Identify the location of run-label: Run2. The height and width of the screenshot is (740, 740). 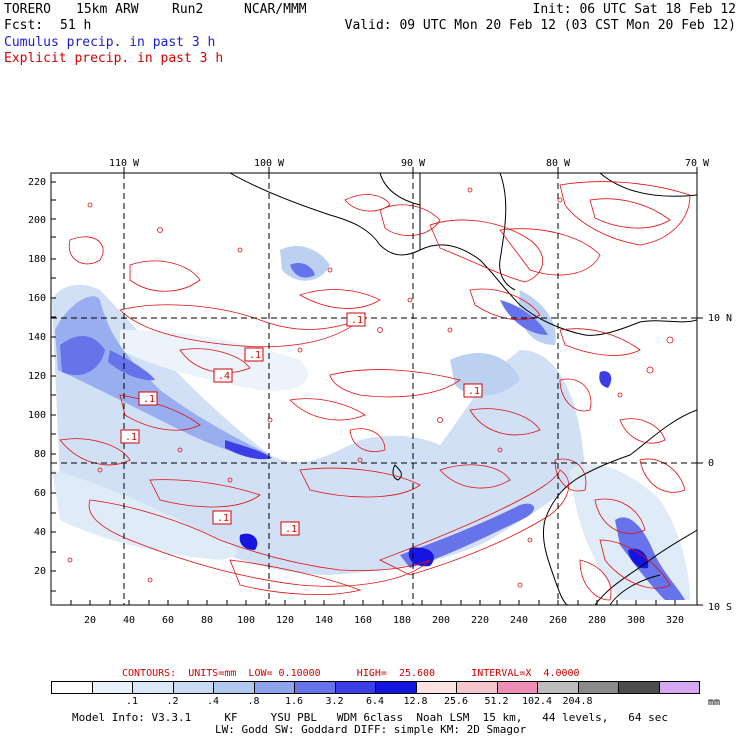
(188, 9).